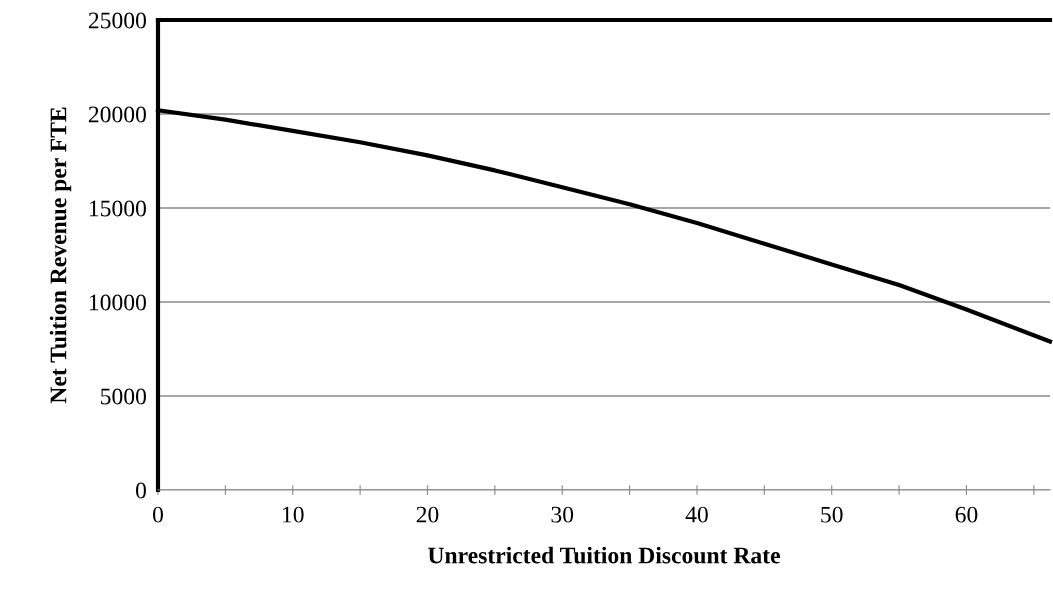 This screenshot has height=593, width=1053. Describe the element at coordinates (117, 20) in the screenshot. I see `y-tick-label: 25000` at that location.